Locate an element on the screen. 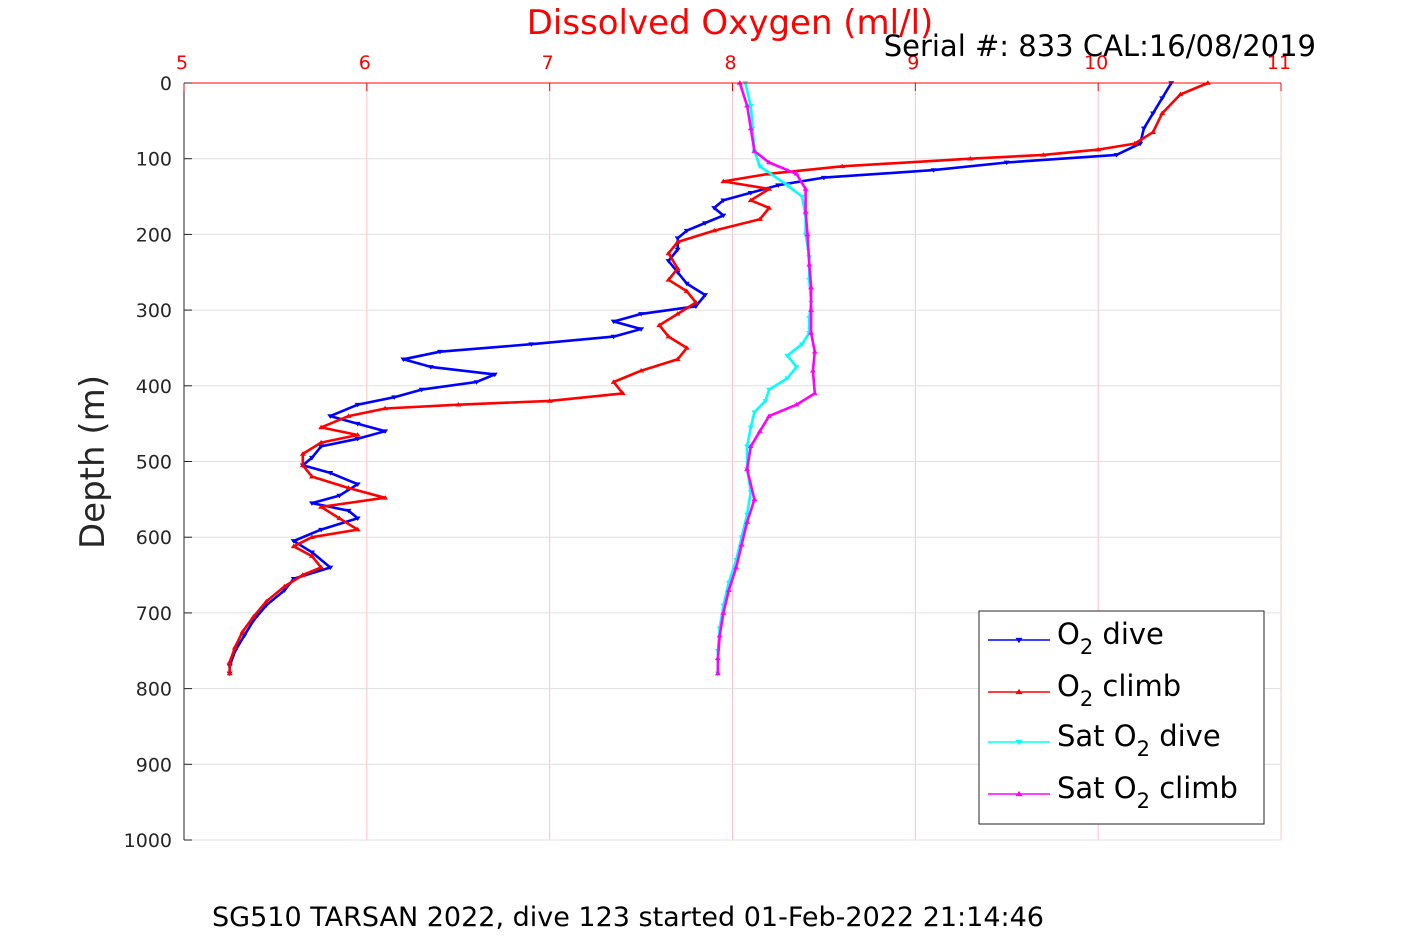  legend-marker-o2-dive is located at coordinates (1019, 640).